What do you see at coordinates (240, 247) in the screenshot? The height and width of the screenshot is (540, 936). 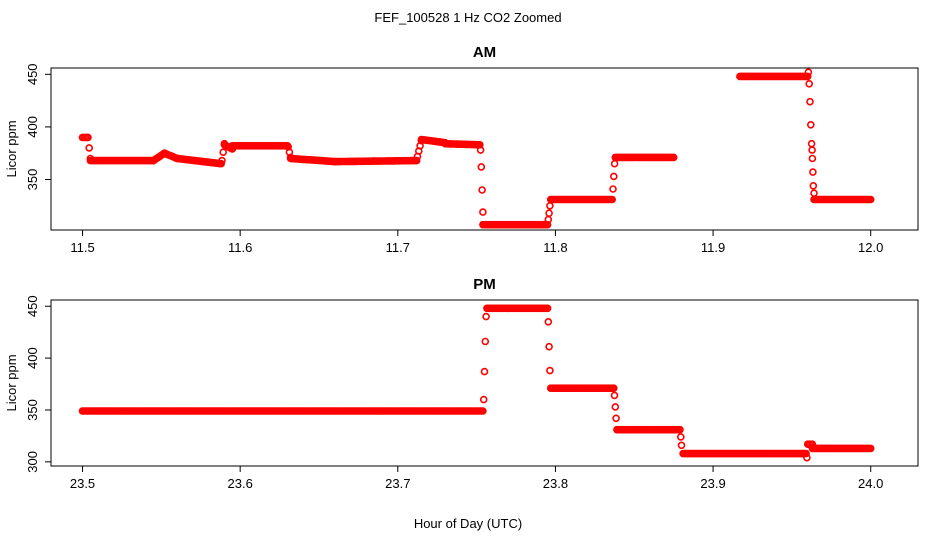 I see `x-tick-label: 11.6` at bounding box center [240, 247].